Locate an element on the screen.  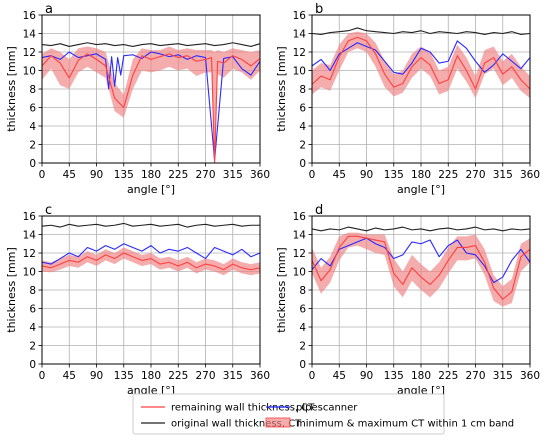
legend-label-original: original wall thickness, CT is located at coordinates (236, 424).